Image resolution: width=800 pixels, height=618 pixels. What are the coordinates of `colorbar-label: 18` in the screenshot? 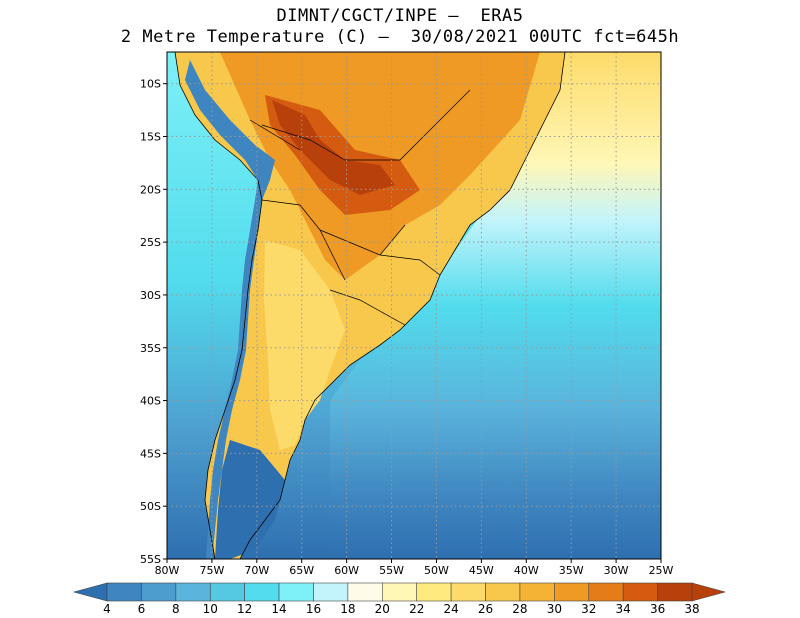 It's located at (347, 609).